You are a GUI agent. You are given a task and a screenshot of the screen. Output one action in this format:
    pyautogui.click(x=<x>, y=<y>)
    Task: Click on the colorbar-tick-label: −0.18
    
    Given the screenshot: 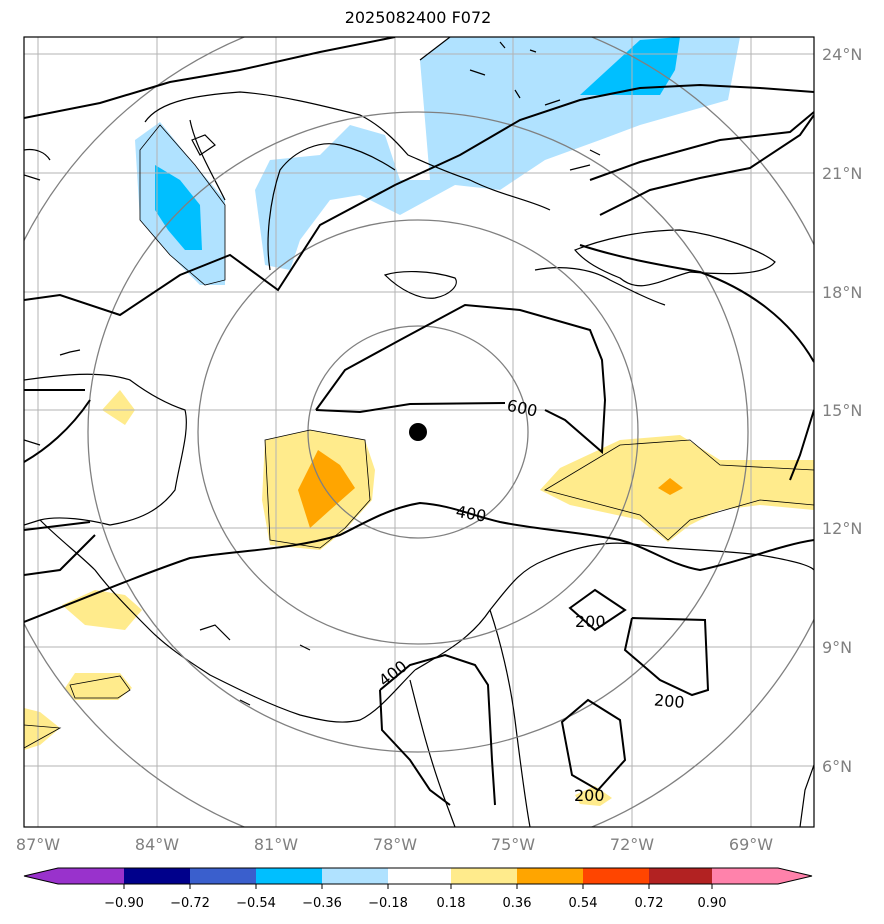 What is the action you would take?
    pyautogui.click(x=388, y=903)
    